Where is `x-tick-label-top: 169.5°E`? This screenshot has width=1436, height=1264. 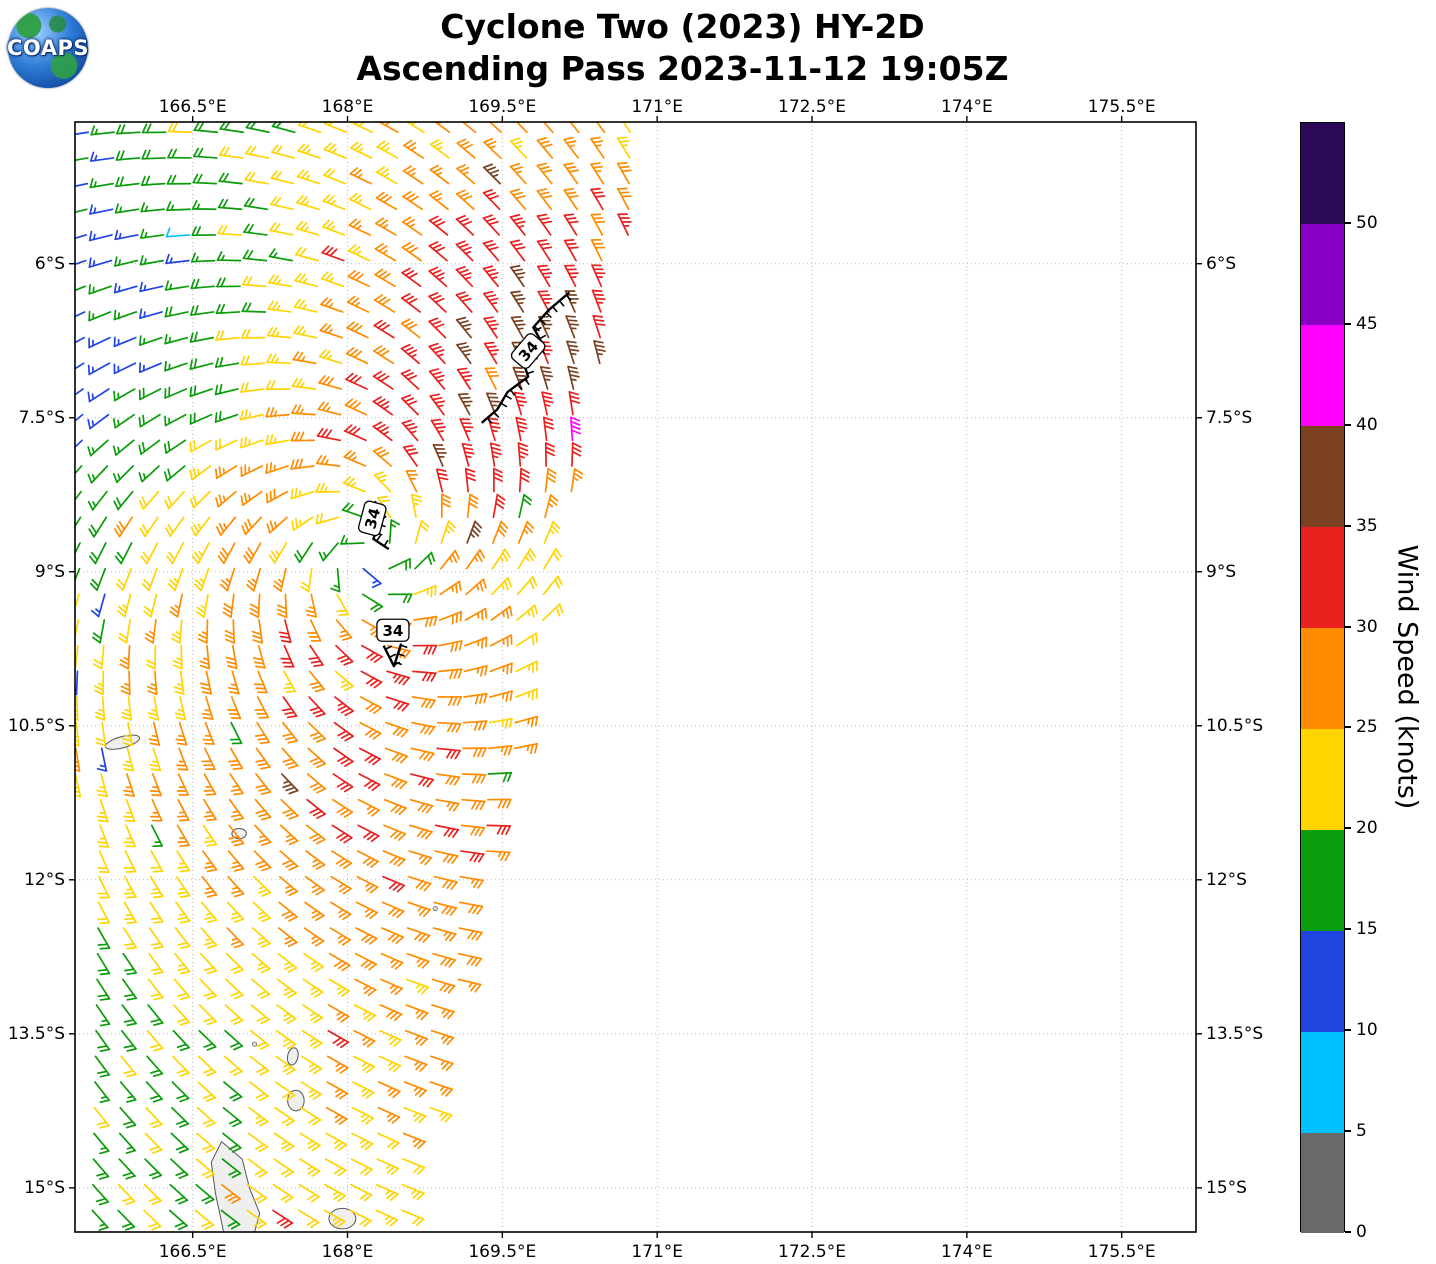 x-tick-label-top: 169.5°E is located at coordinates (502, 107).